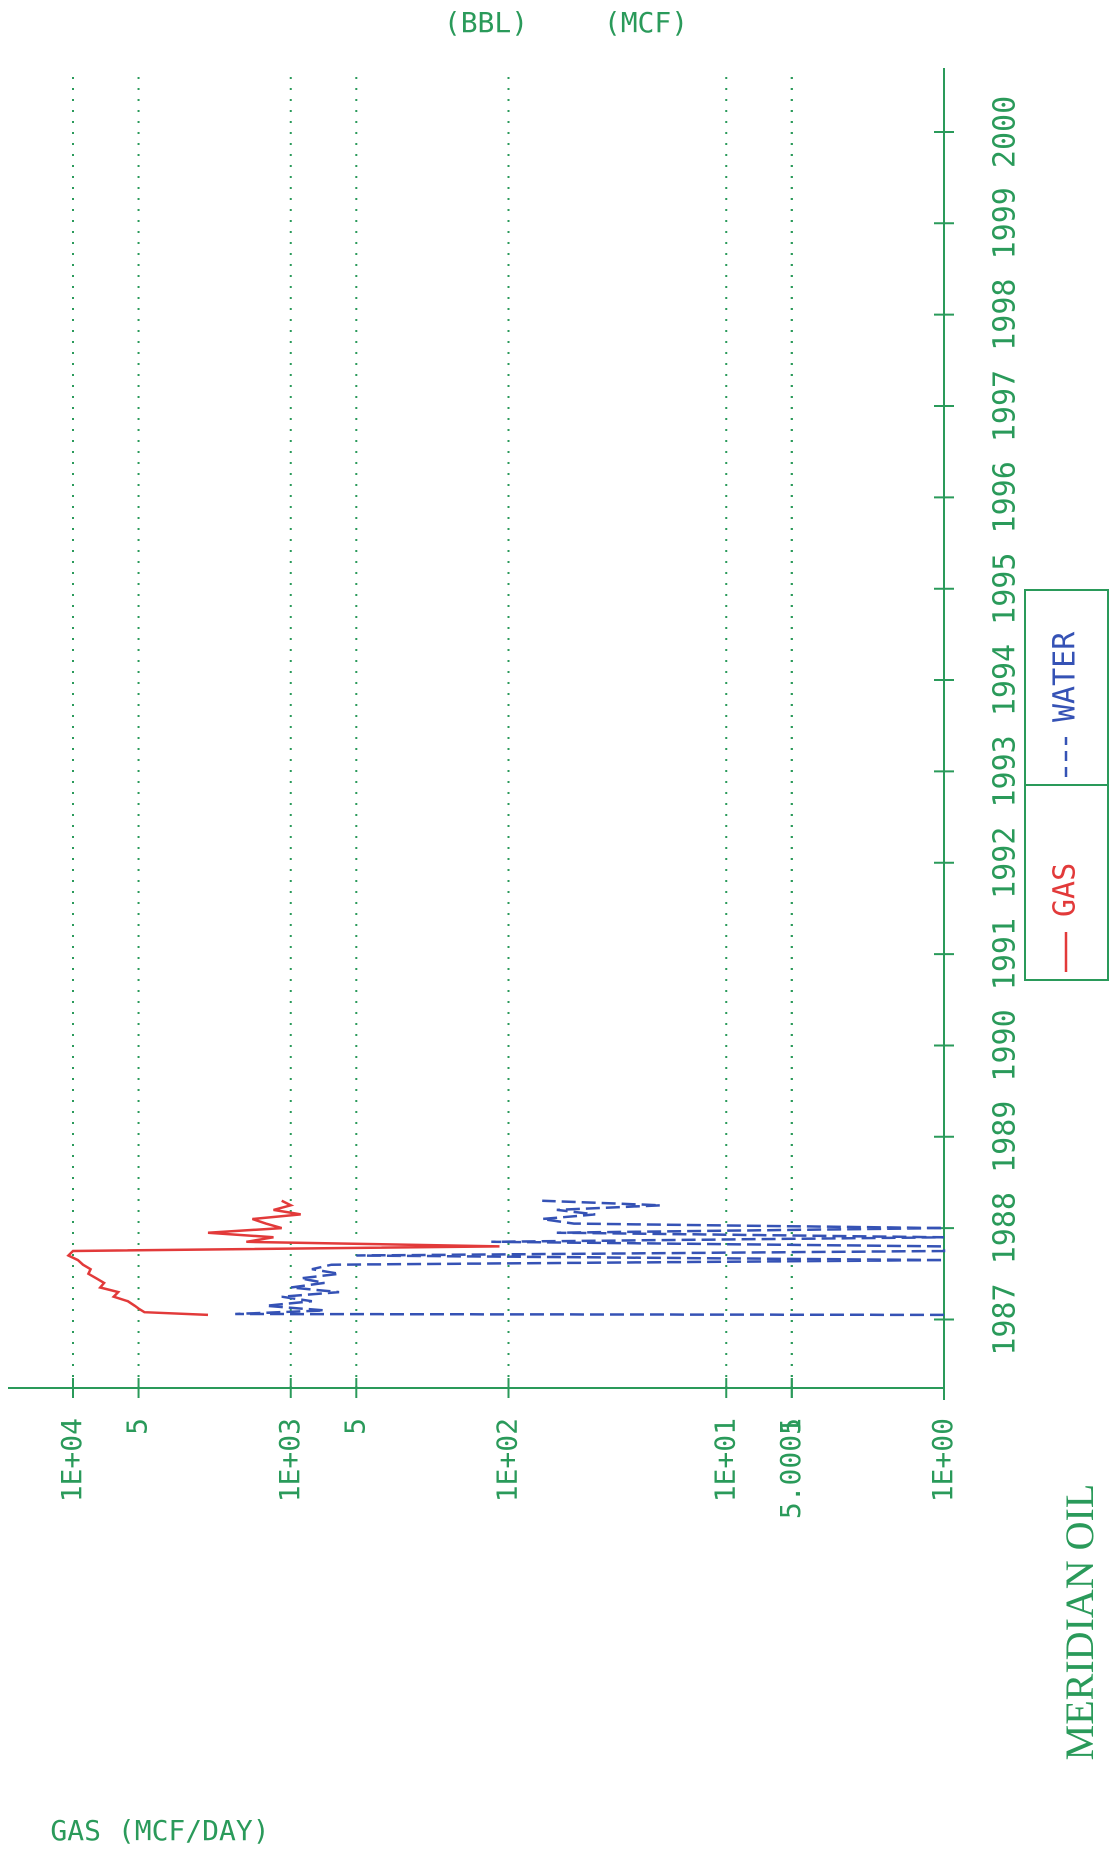  I want to click on y-tick-label: 1E+00, so click(942, 1460).